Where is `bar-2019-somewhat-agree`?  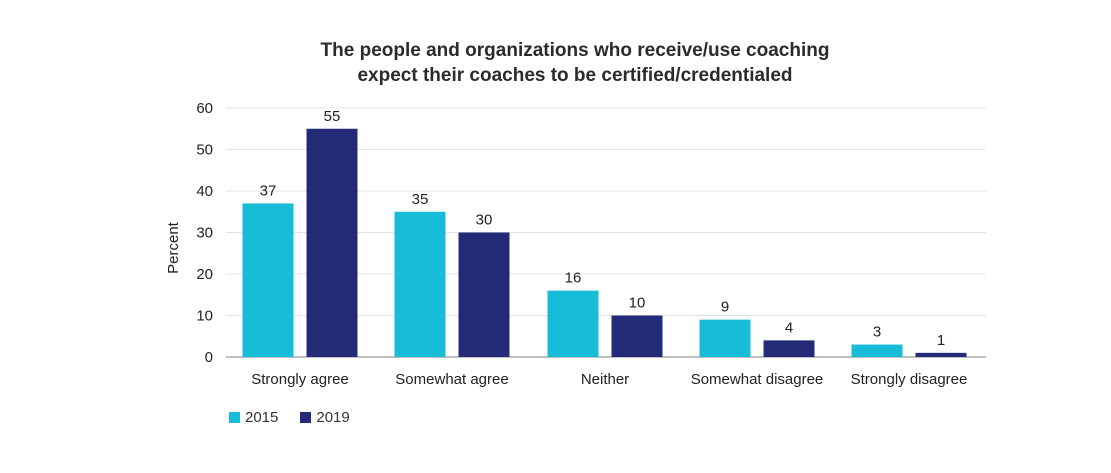
bar-2019-somewhat-agree is located at coordinates (484, 294).